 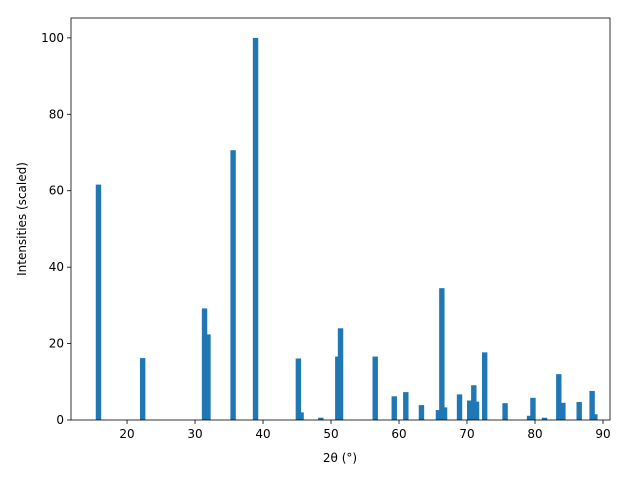 What do you see at coordinates (262, 434) in the screenshot?
I see `x-tick-label: 40` at bounding box center [262, 434].